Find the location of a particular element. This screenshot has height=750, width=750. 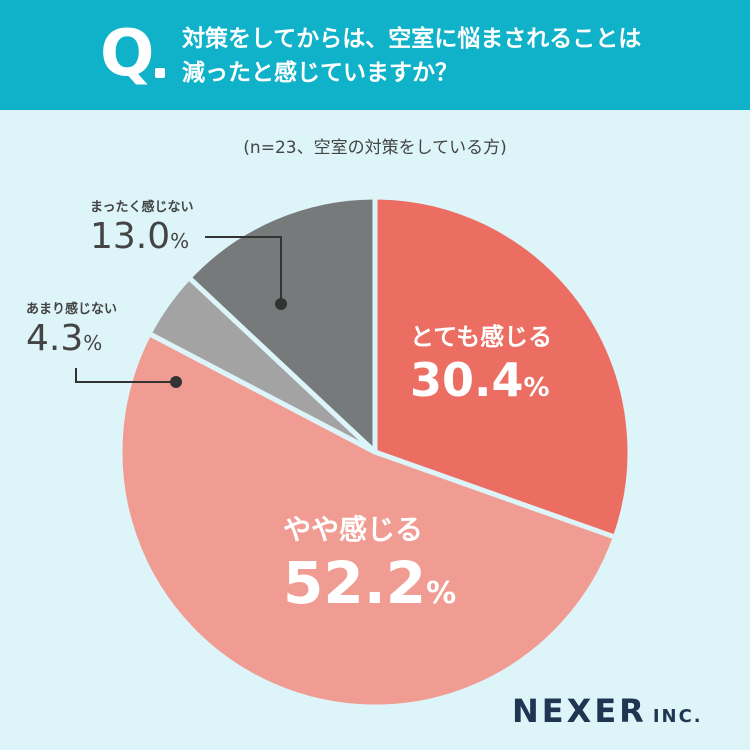

slice-label-mattaku: まったく感じない 13.0% is located at coordinates (141, 229).